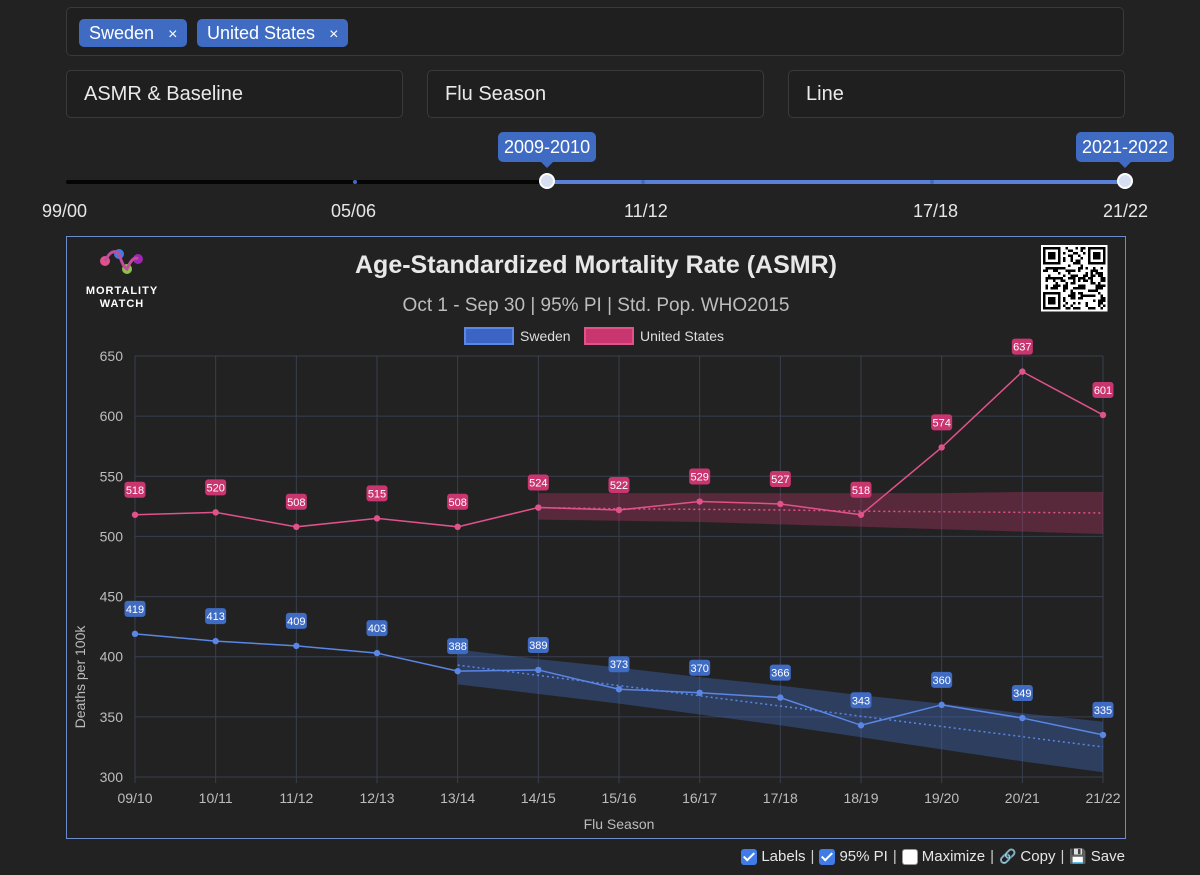 The image size is (1200, 875). What do you see at coordinates (956, 94) in the screenshot?
I see `chart-type-select: Line` at bounding box center [956, 94].